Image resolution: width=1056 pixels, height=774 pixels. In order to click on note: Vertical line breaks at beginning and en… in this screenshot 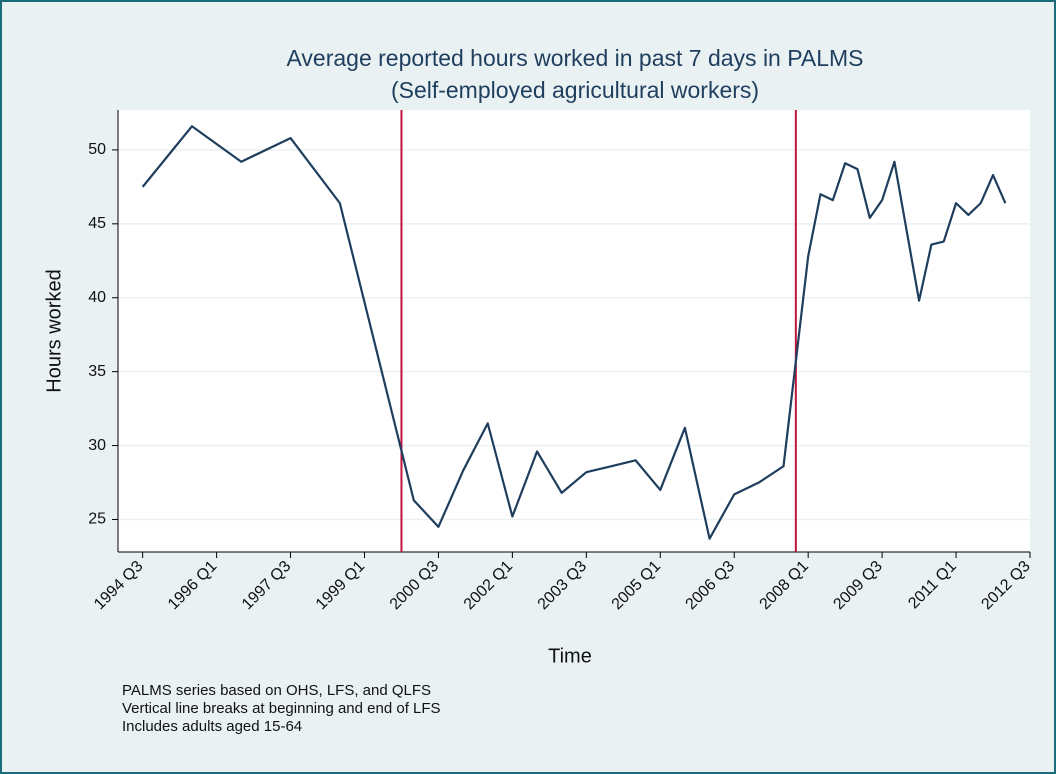, I will do `click(281, 708)`.